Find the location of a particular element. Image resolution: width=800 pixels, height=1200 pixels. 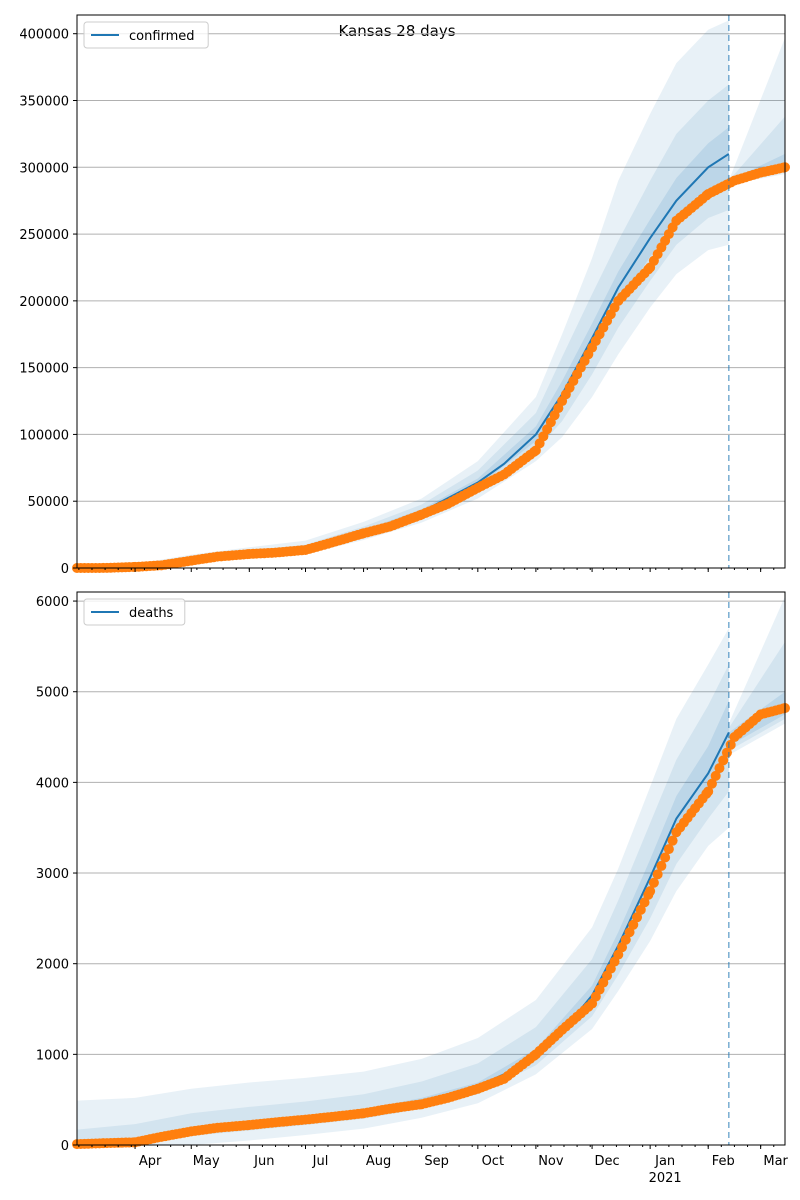

legend: confirmed is located at coordinates (146, 35).